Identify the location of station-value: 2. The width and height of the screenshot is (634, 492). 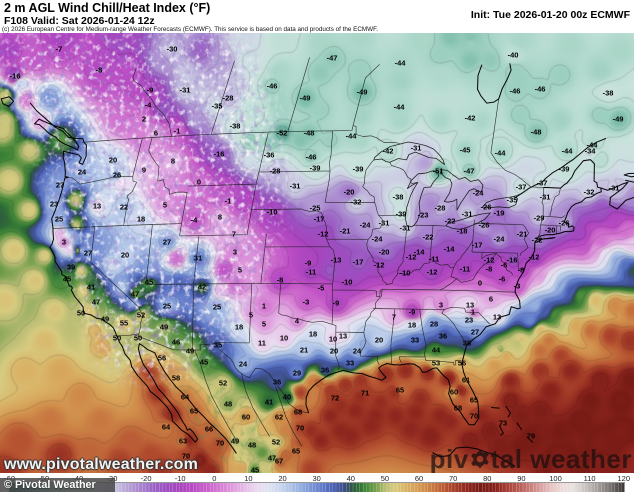
(144, 119).